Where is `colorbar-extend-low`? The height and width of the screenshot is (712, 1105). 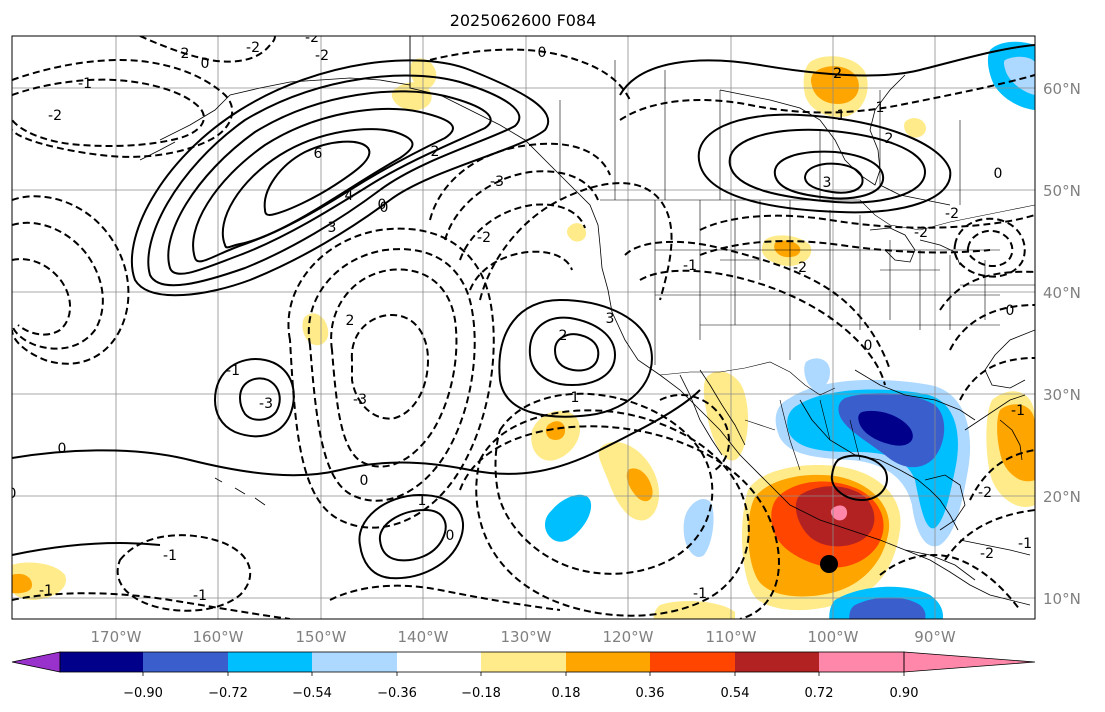
colorbar-extend-low is located at coordinates (36, 662).